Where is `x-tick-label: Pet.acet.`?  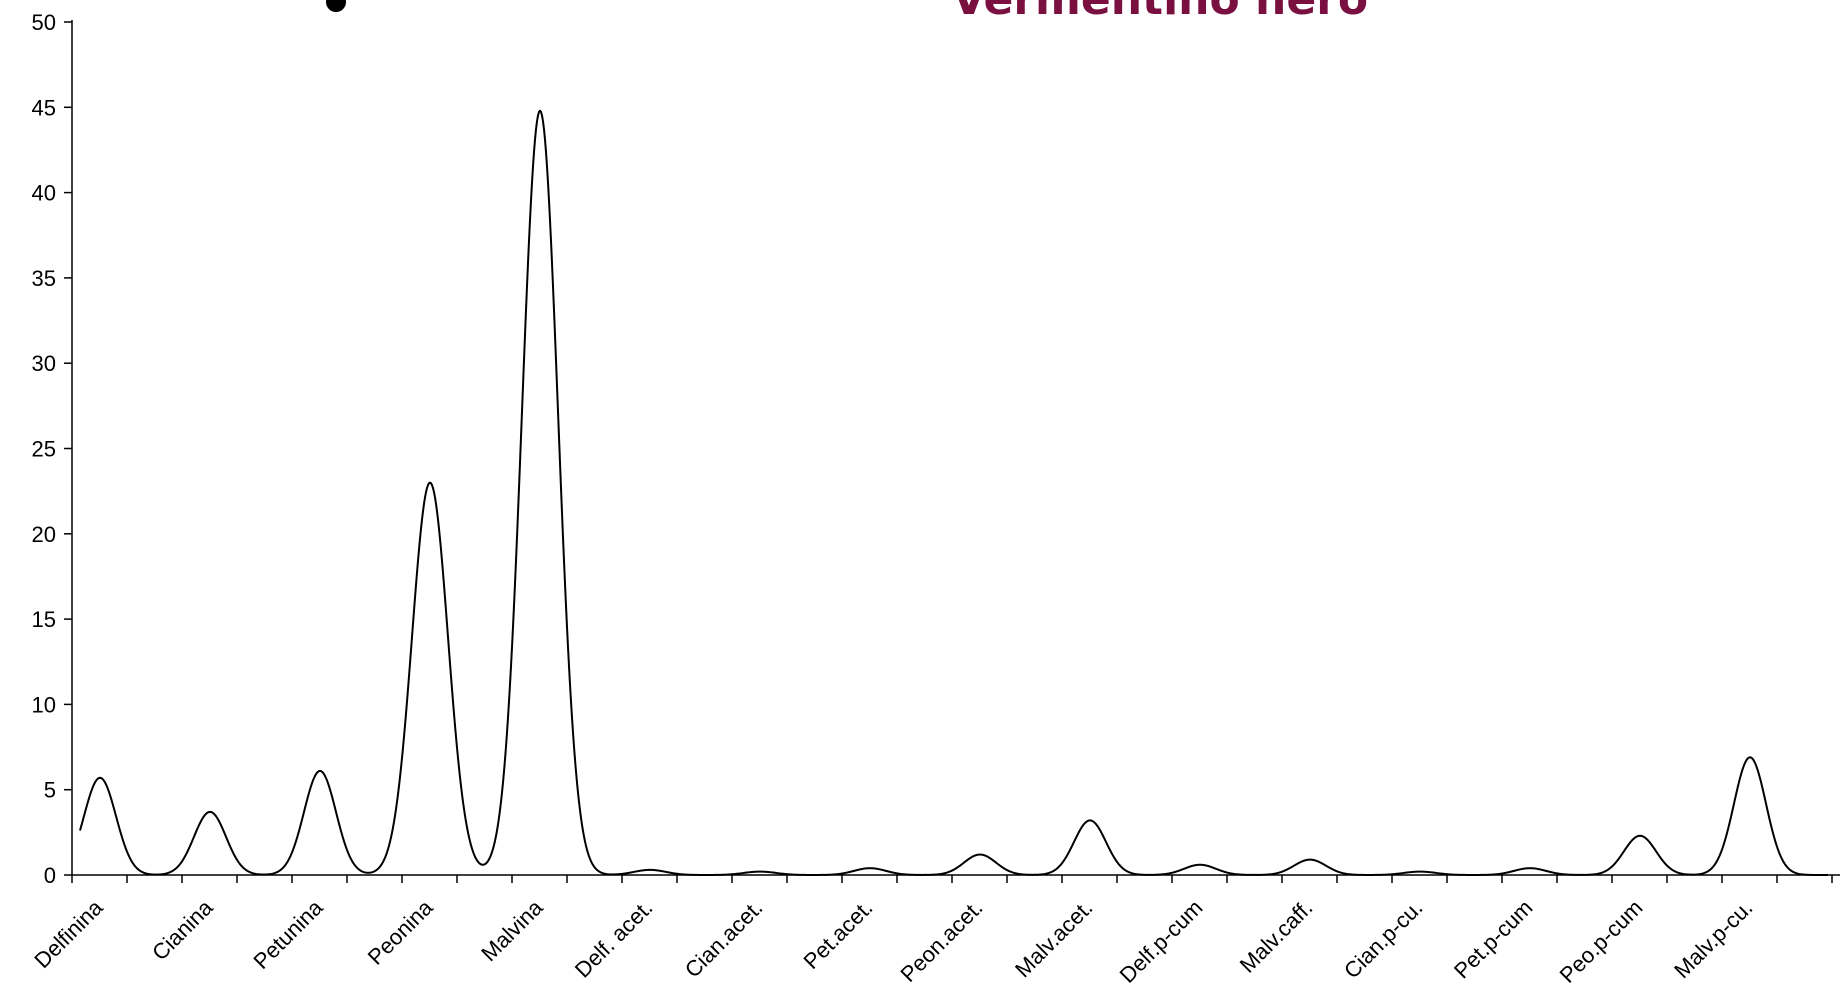 x-tick-label: Pet.acet. is located at coordinates (837, 934).